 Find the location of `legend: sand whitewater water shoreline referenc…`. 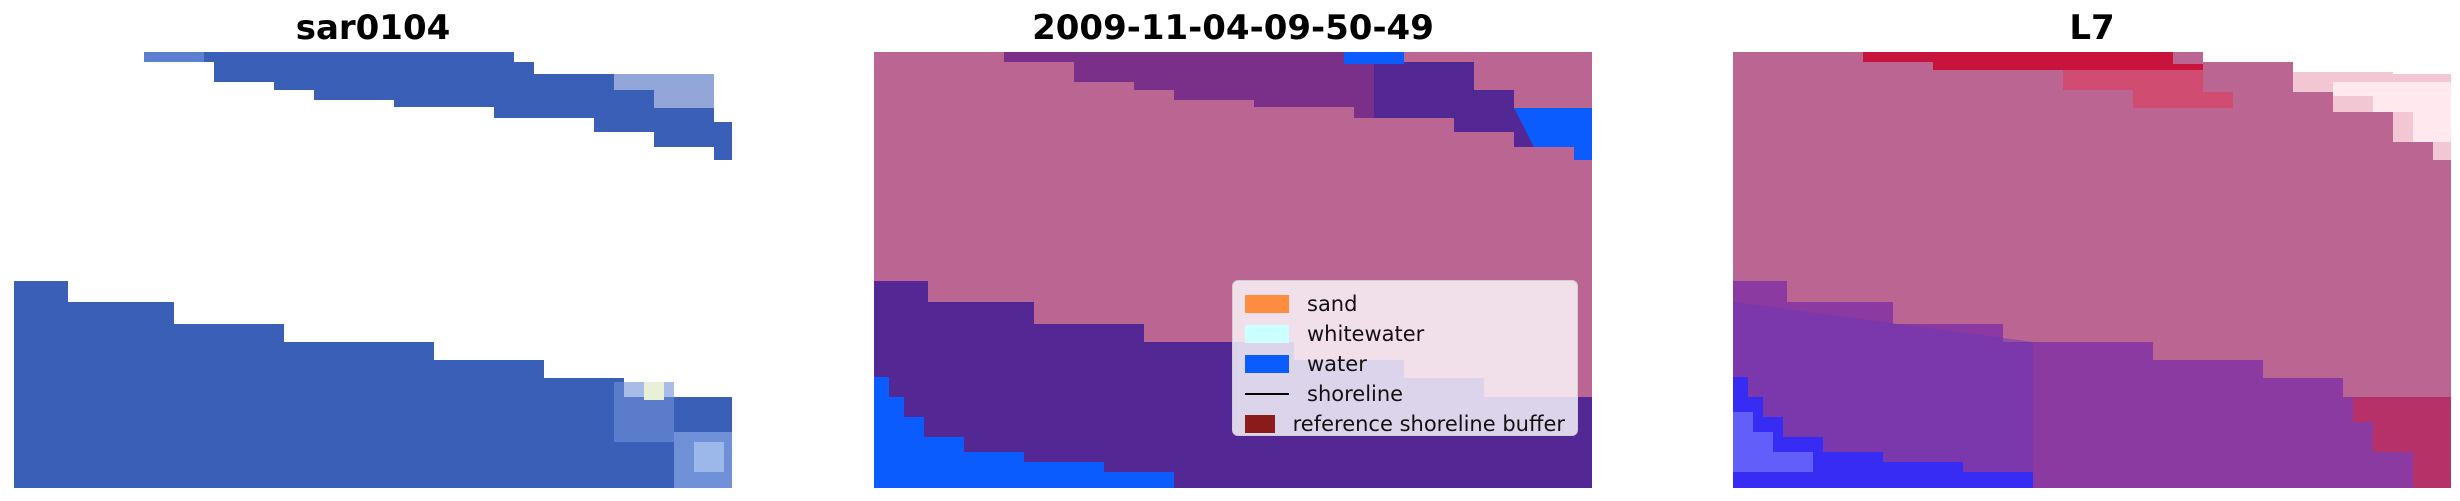

legend: sand whitewater water shoreline referenc… is located at coordinates (1405, 358).